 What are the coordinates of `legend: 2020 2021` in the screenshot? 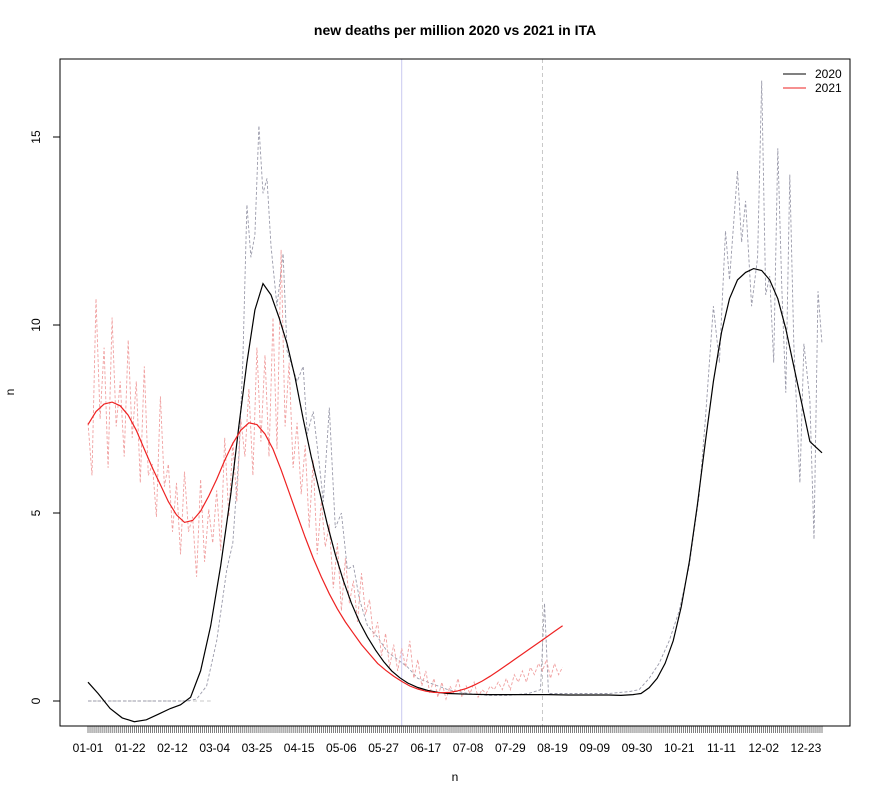 It's located at (812, 81).